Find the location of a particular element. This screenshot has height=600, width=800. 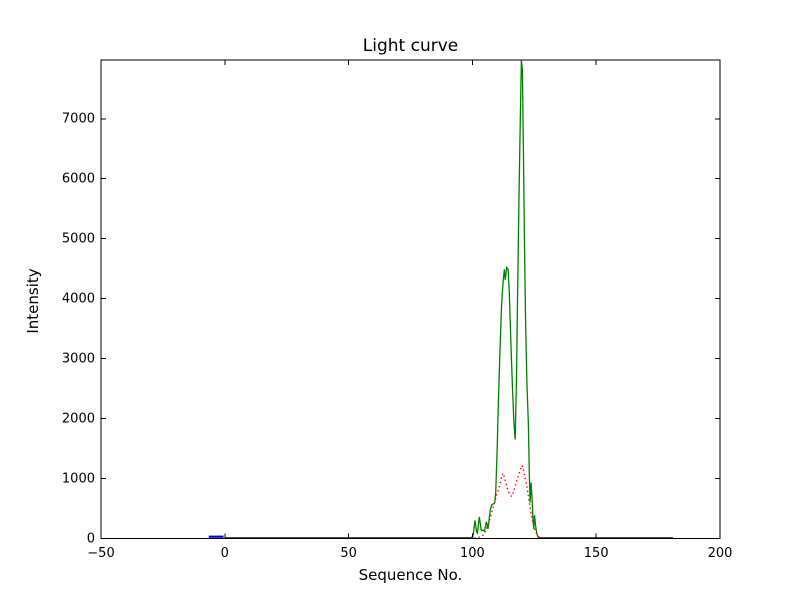

series-red-dotted-curve is located at coordinates (448, 501).